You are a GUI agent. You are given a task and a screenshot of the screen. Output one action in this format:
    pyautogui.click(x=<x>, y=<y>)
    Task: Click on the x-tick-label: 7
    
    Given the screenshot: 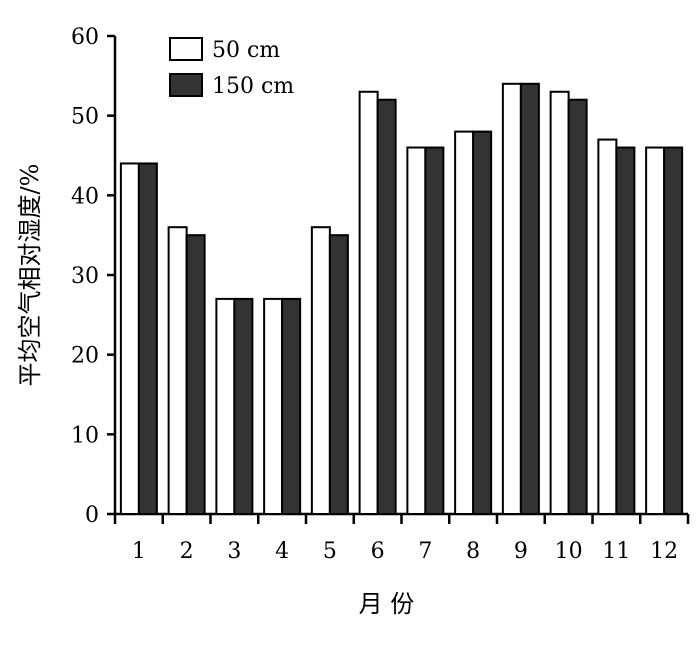 What is the action you would take?
    pyautogui.click(x=425, y=551)
    